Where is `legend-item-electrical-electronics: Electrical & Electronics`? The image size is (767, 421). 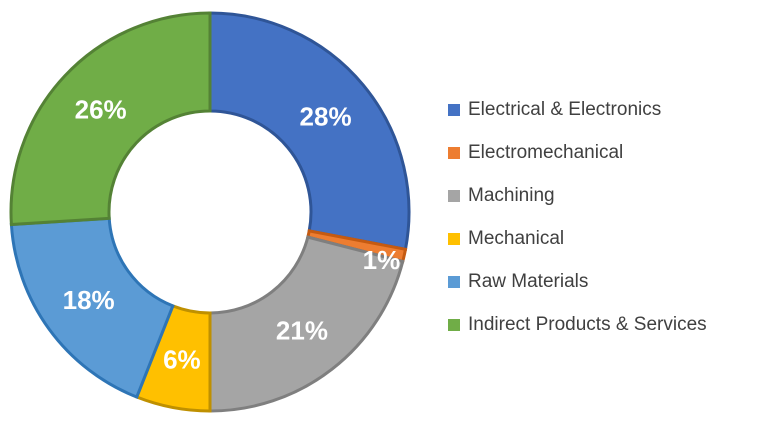 legend-item-electrical-electronics: Electrical & Electronics is located at coordinates (577, 109).